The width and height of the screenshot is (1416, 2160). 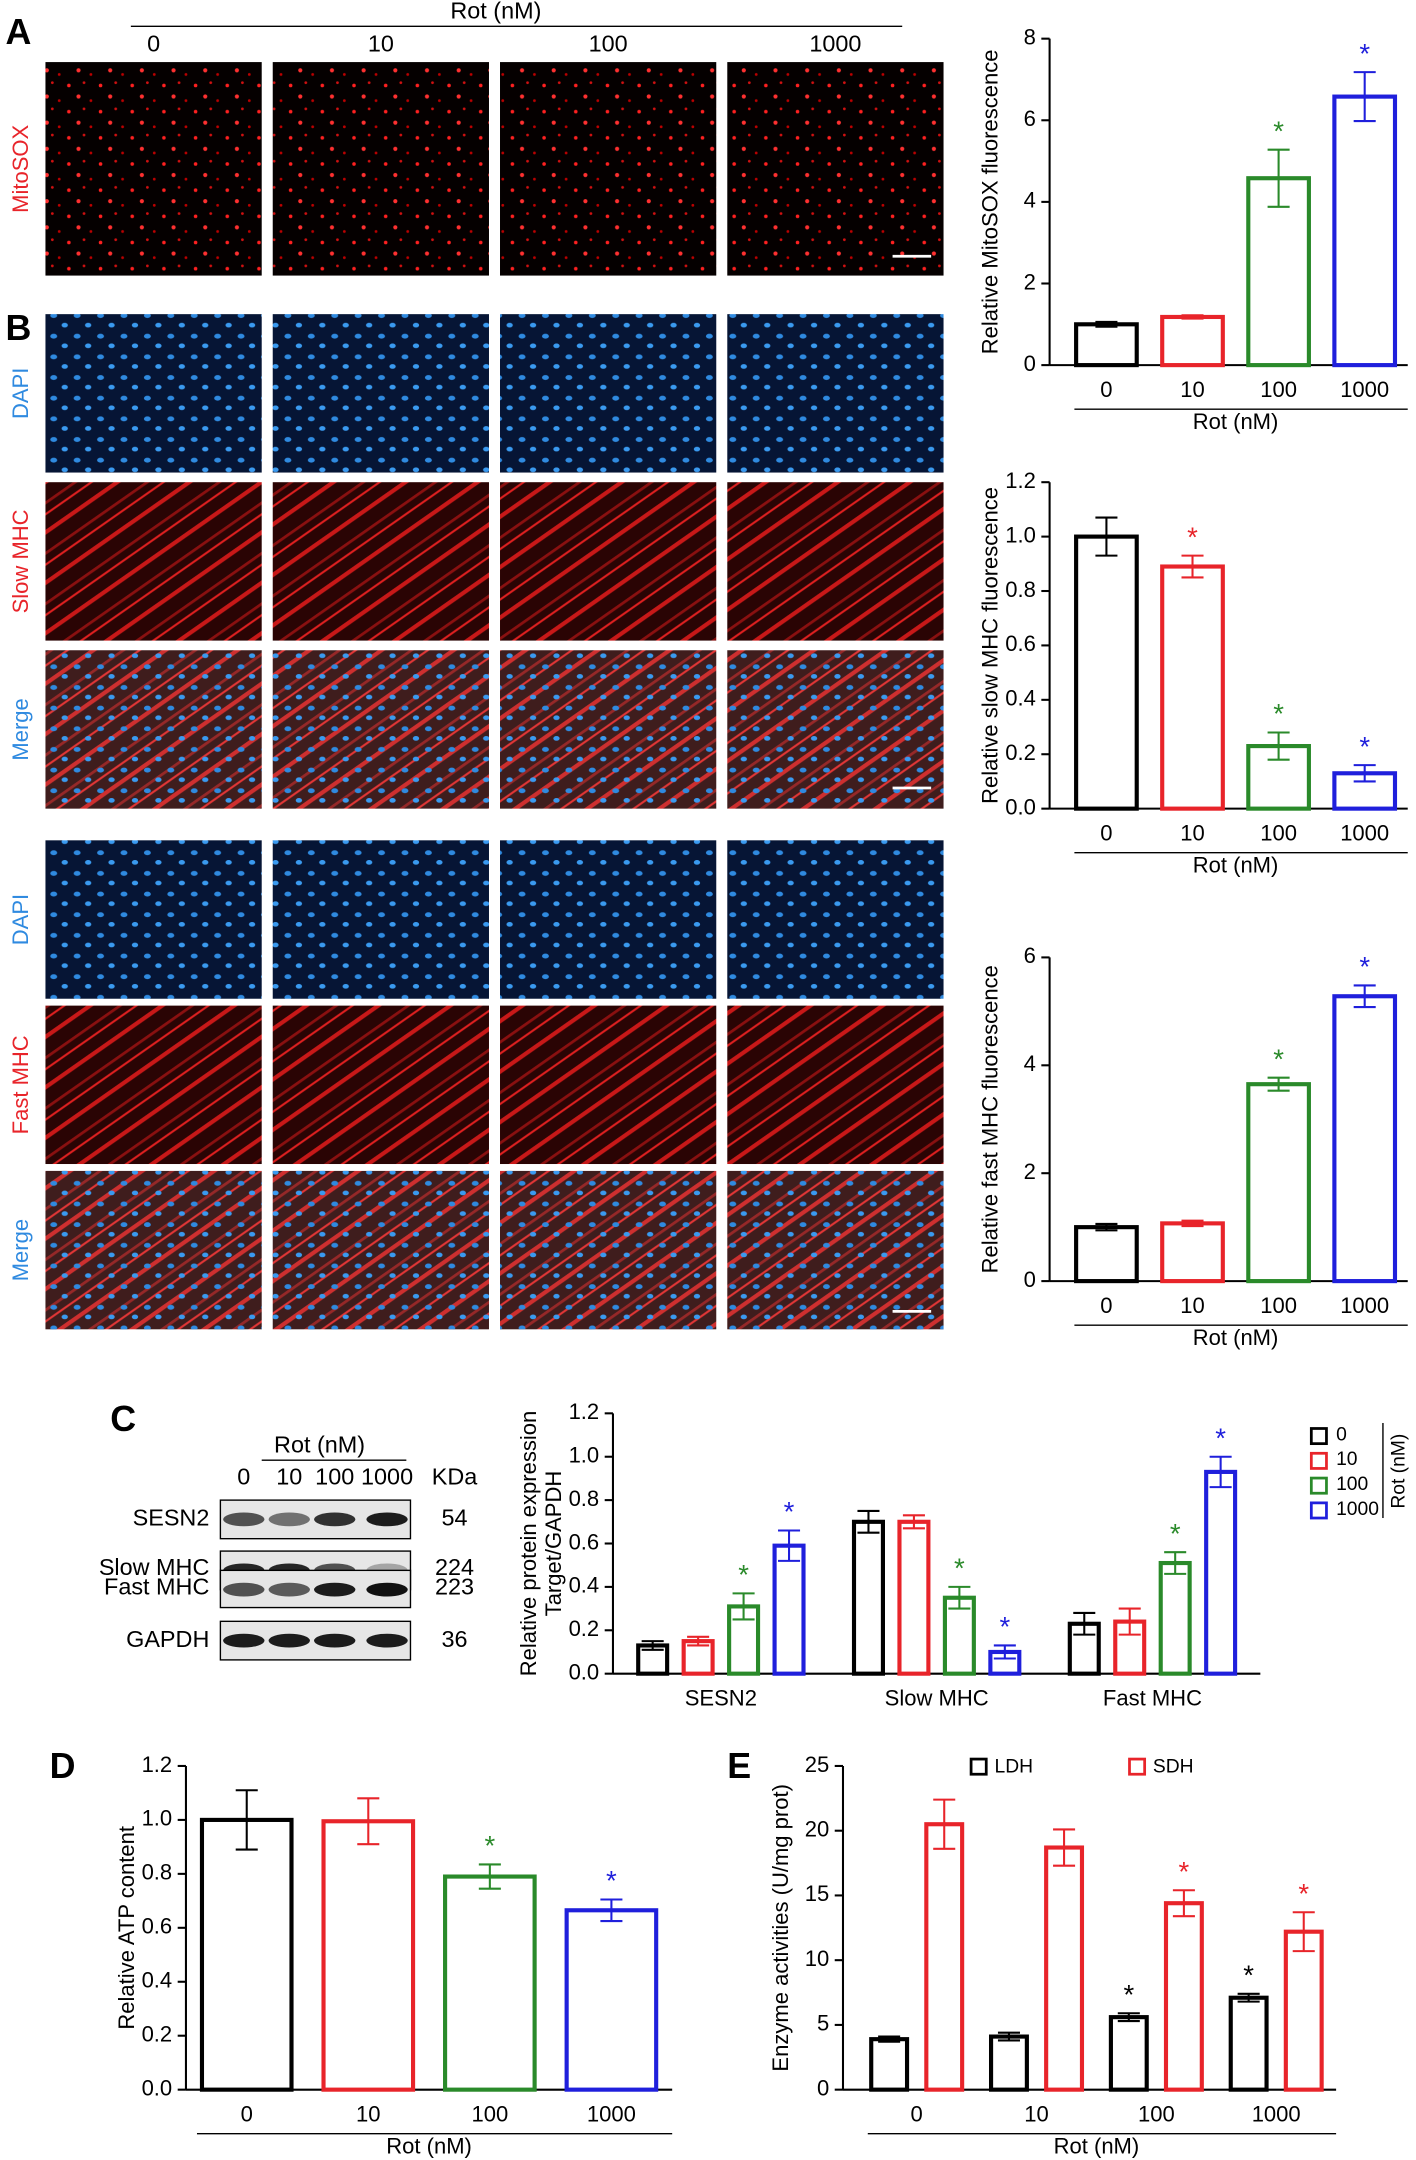 What do you see at coordinates (721, 1698) in the screenshot?
I see `x-tick-label: SESN2` at bounding box center [721, 1698].